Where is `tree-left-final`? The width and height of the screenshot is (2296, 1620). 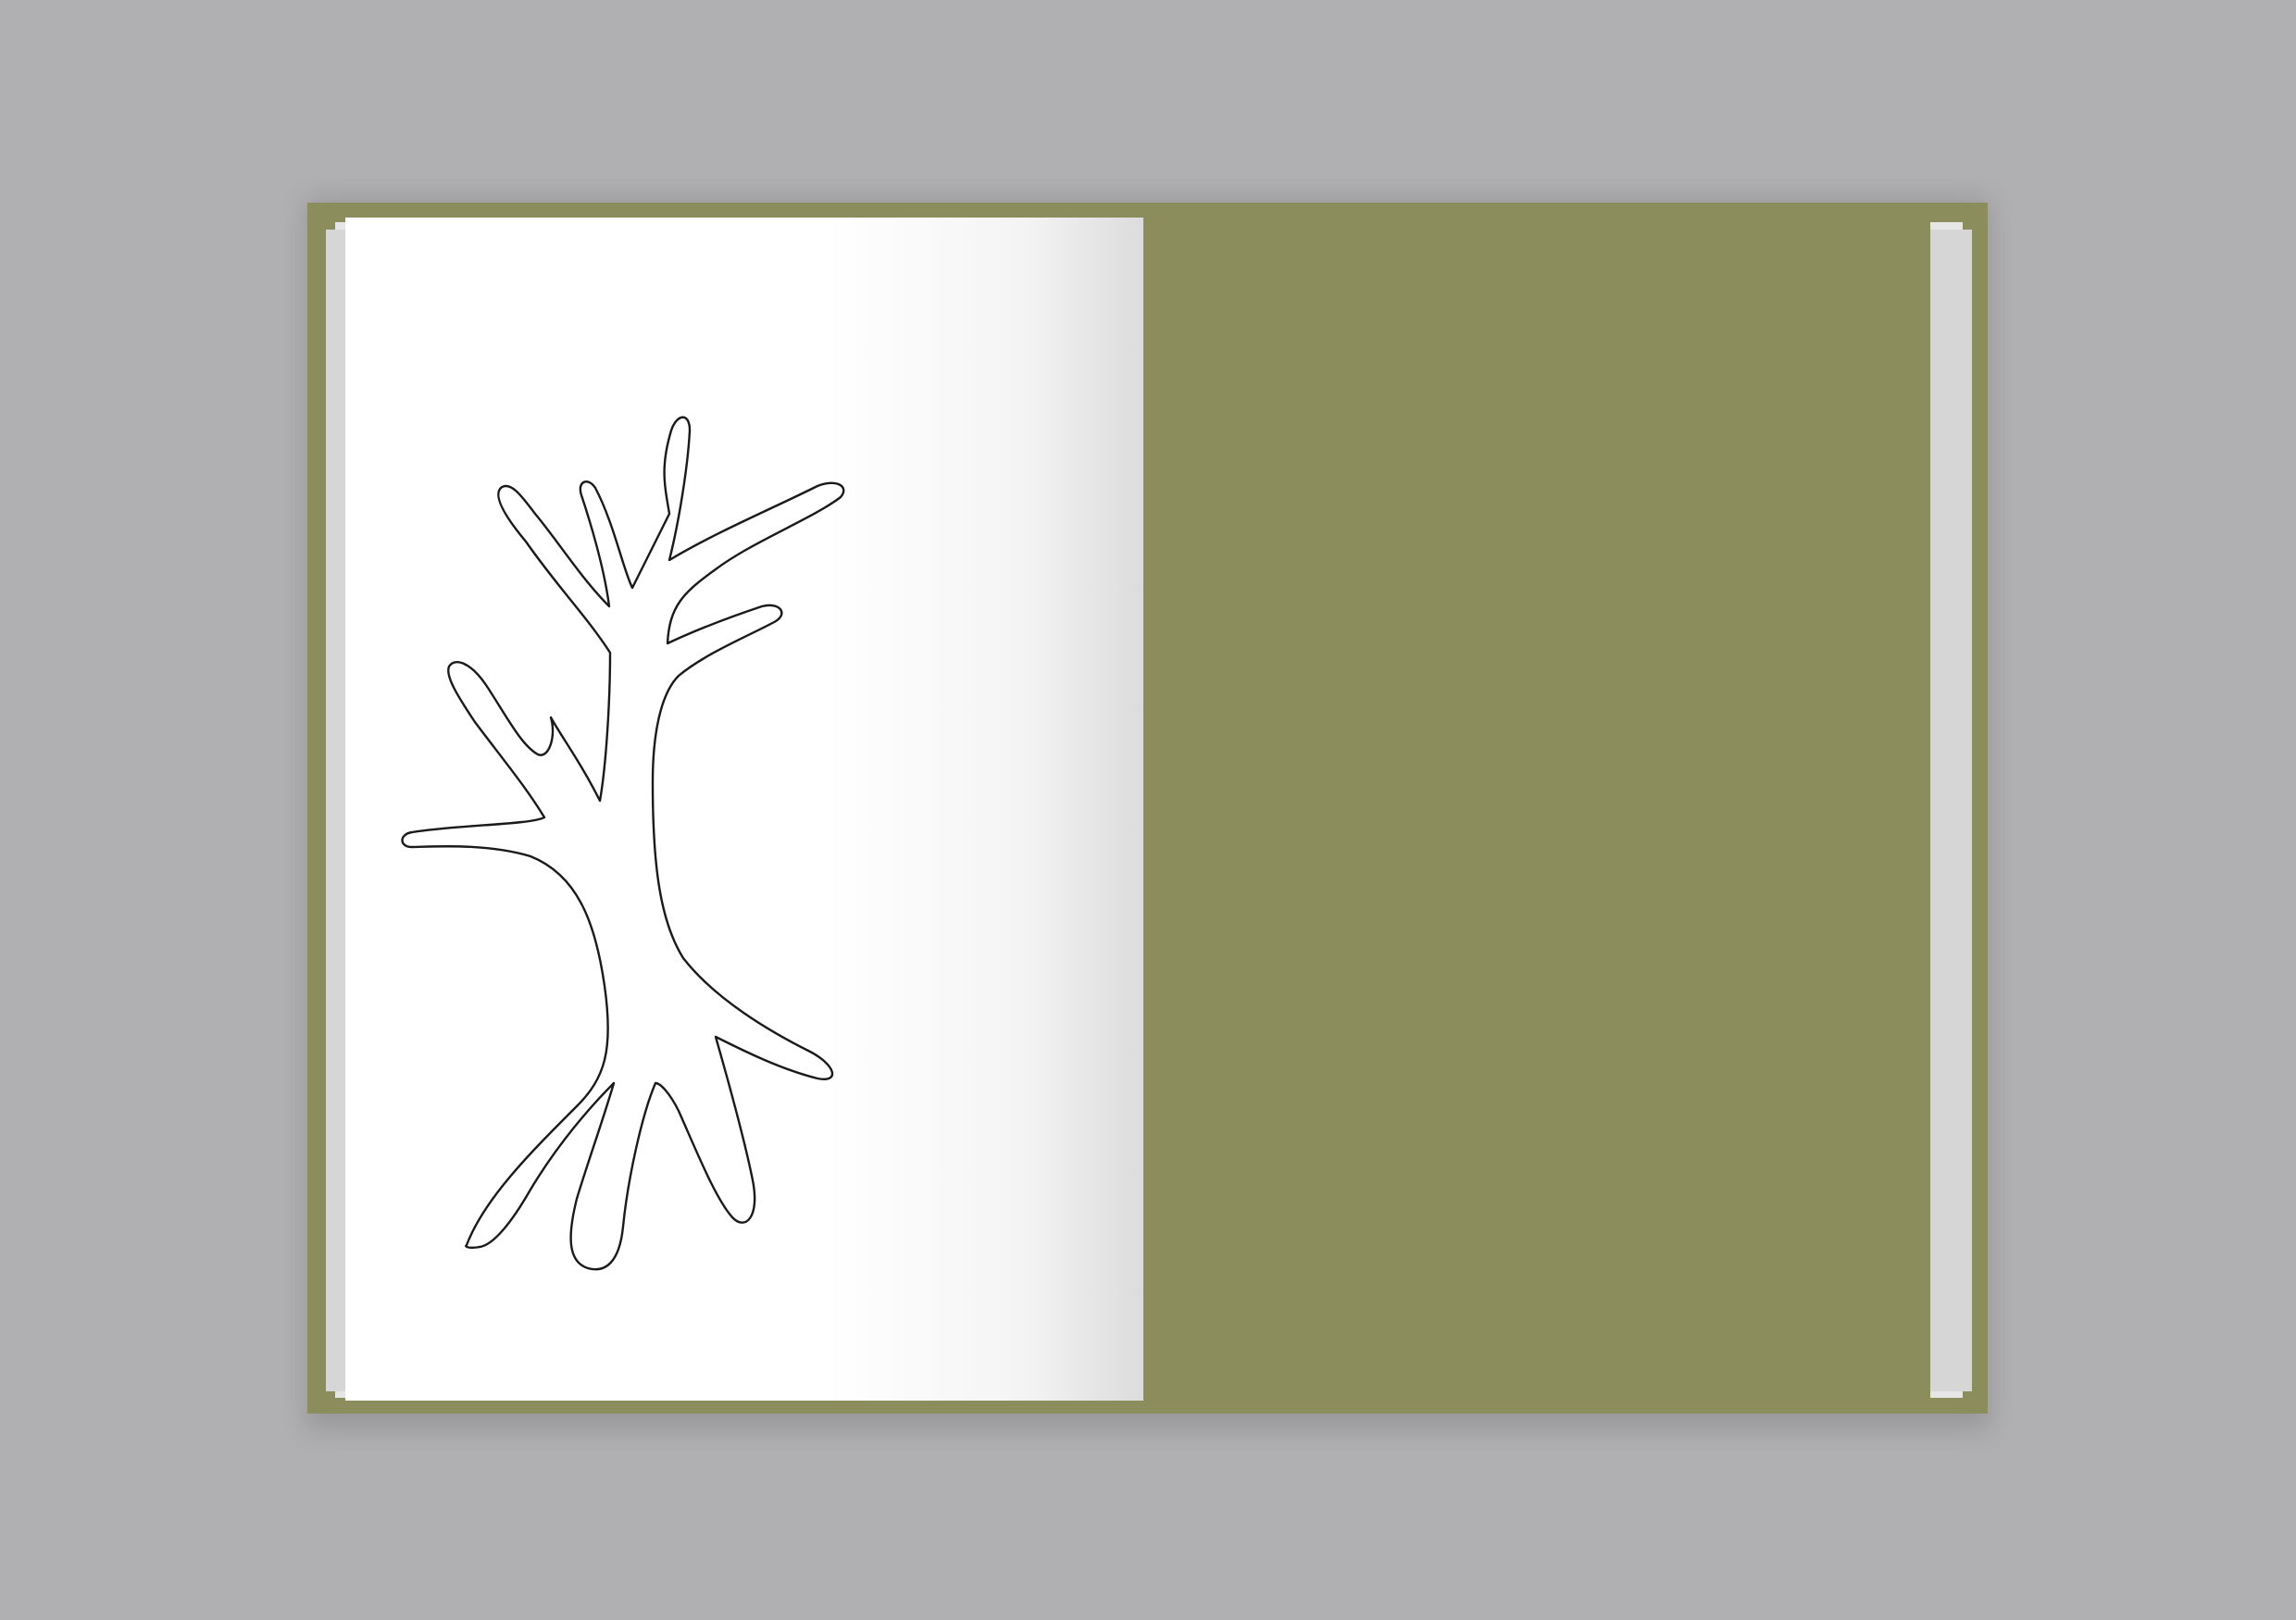 tree-left-final is located at coordinates (623, 843).